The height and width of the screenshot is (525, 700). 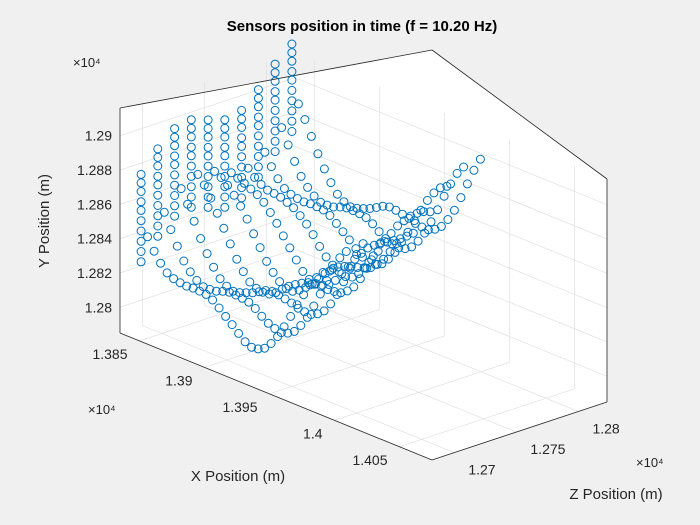 I want to click on z-tick-label: 1.27, so click(x=481, y=470).